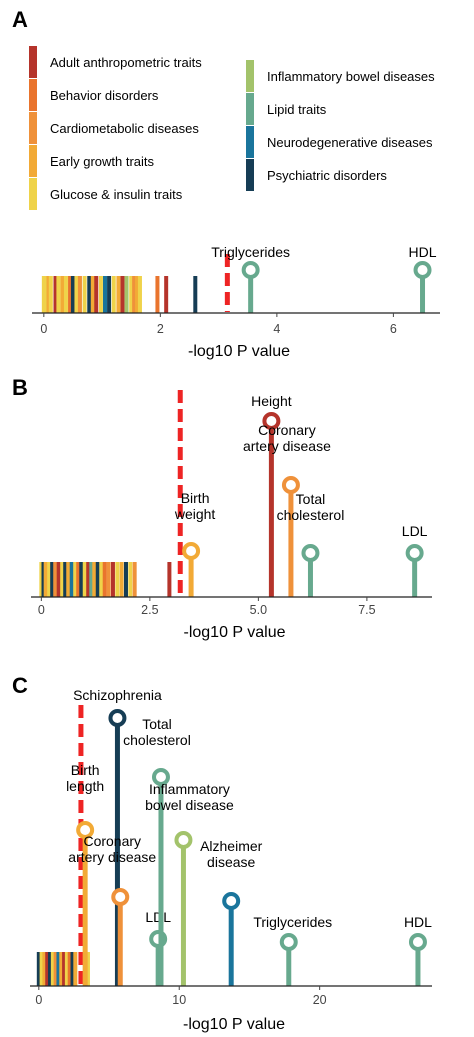 This screenshot has width=474, height=1037. Describe the element at coordinates (85, 786) in the screenshot. I see `annotation-line: length` at that location.